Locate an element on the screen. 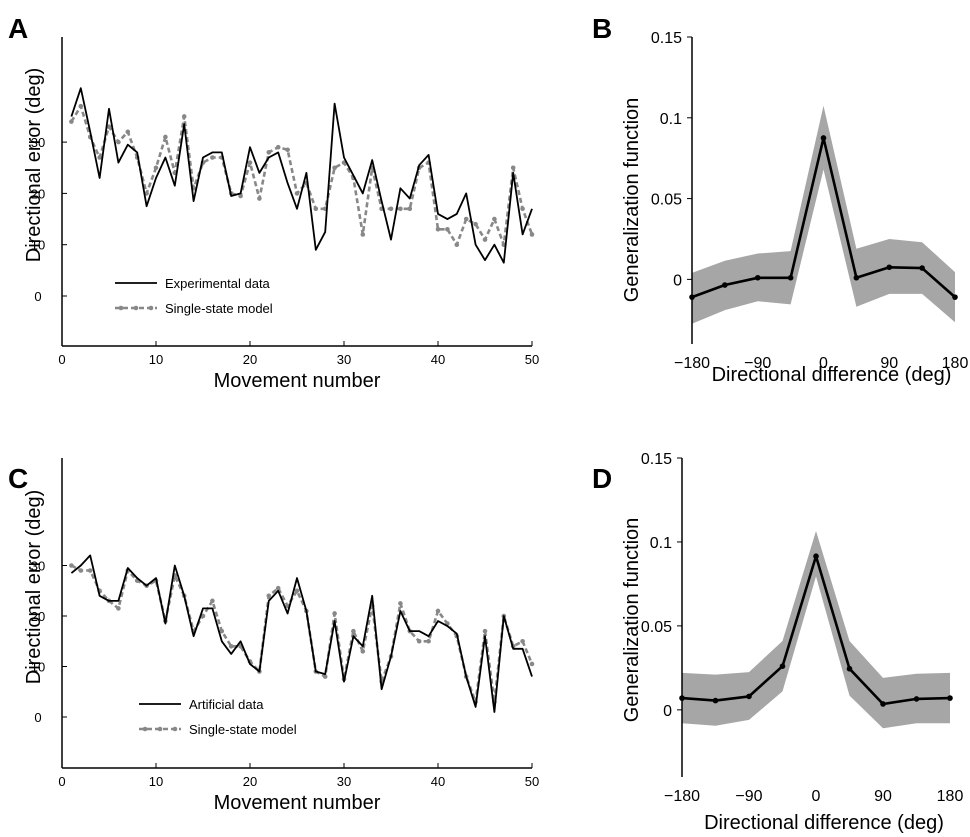 This screenshot has height=837, width=970. x-tick-label: 40 is located at coordinates (438, 359).